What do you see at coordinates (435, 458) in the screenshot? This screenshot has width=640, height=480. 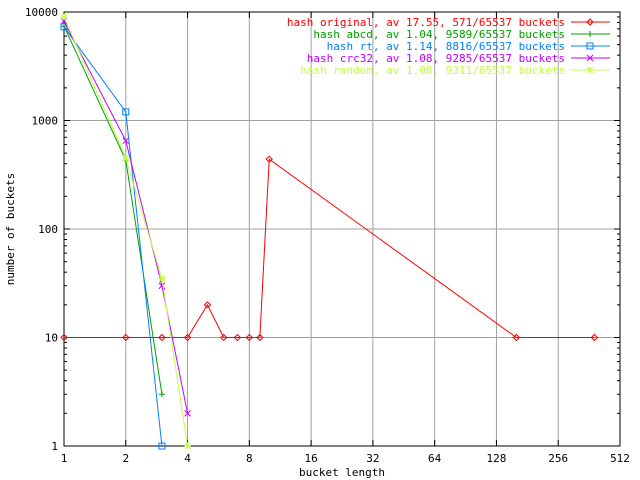 I see `x-tick-label: 64` at bounding box center [435, 458].